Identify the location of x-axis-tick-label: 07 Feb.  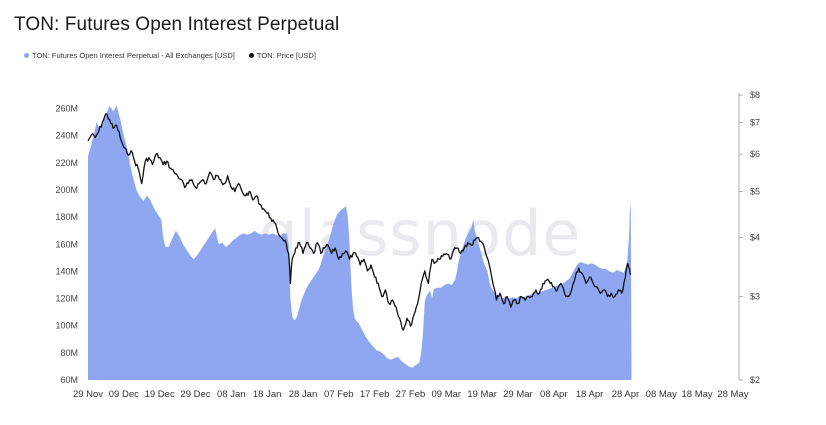
(339, 394).